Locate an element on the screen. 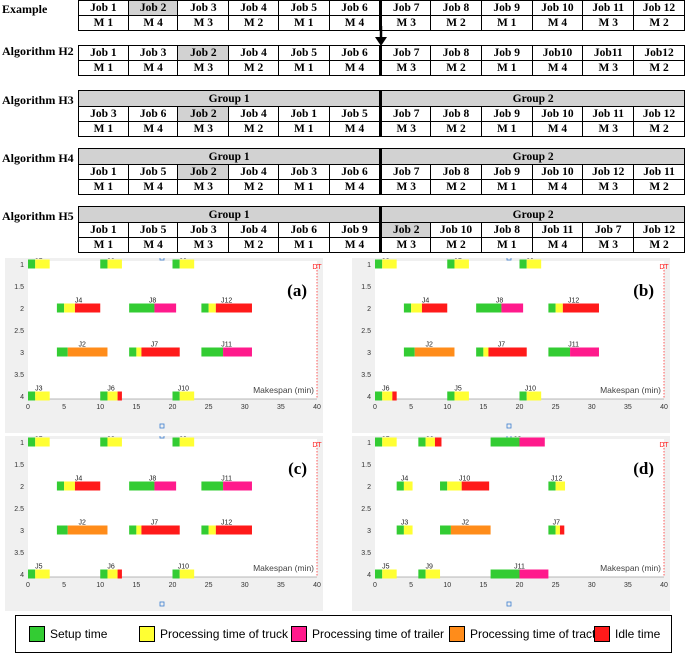  job-cell: Job 12 is located at coordinates (608, 172).